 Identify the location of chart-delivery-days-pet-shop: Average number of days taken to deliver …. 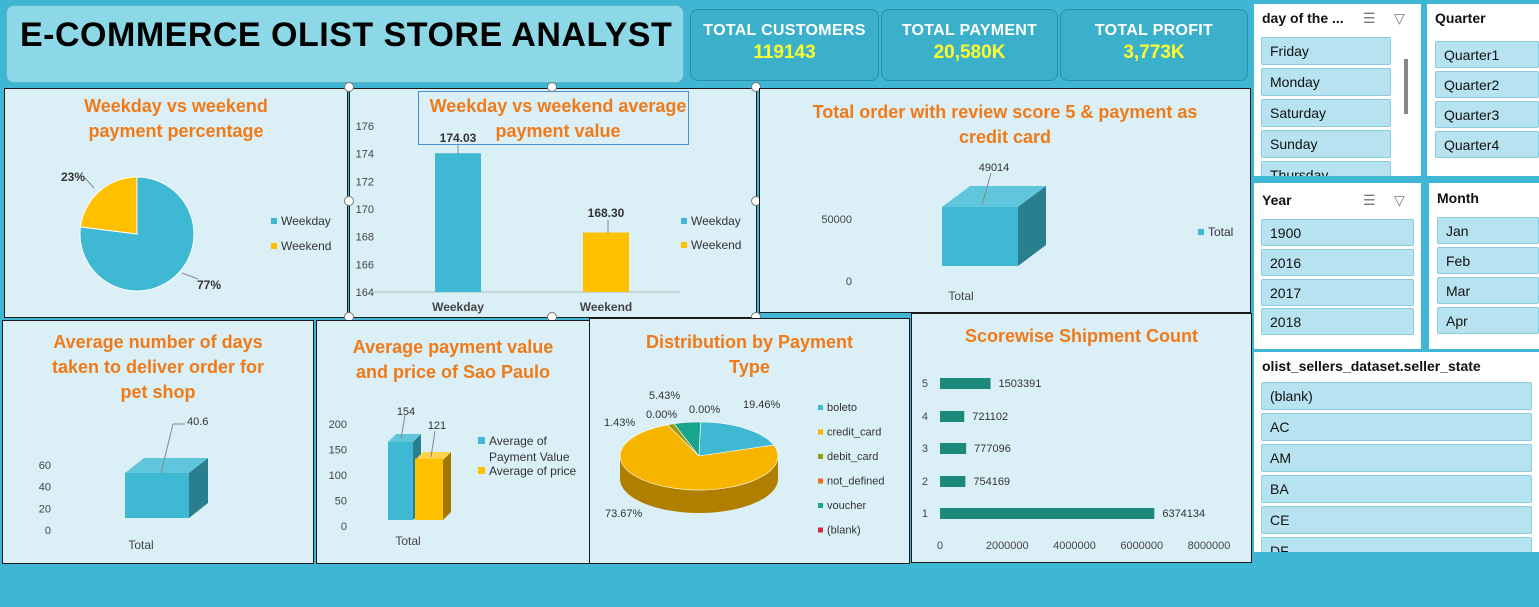
(158, 442).